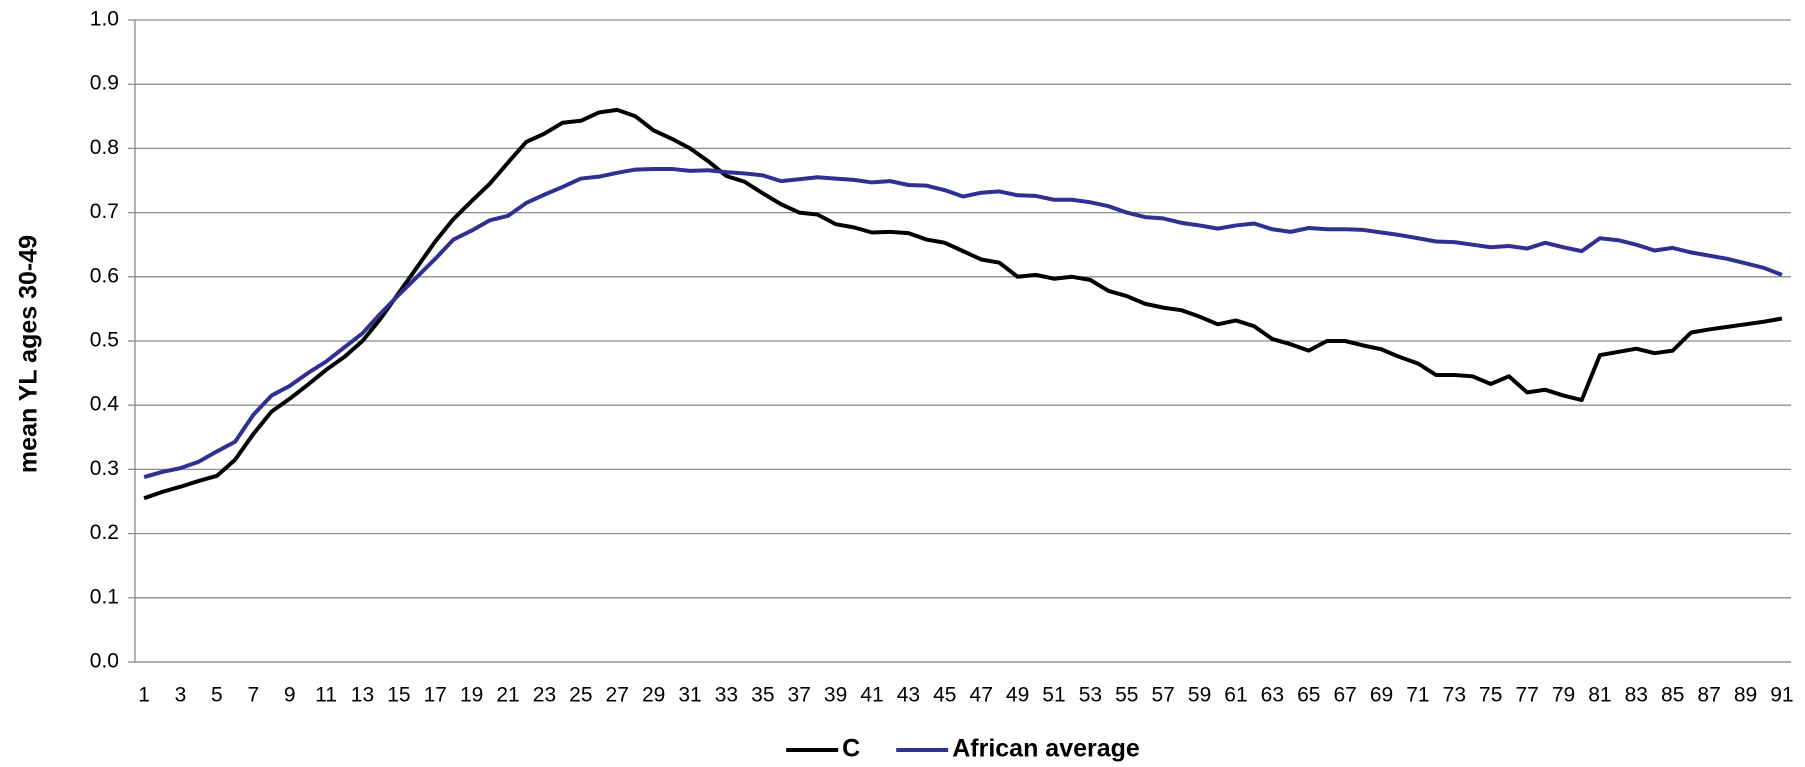 The width and height of the screenshot is (1805, 767). Describe the element at coordinates (104, 211) in the screenshot. I see `y-tick-label: 0.7` at that location.